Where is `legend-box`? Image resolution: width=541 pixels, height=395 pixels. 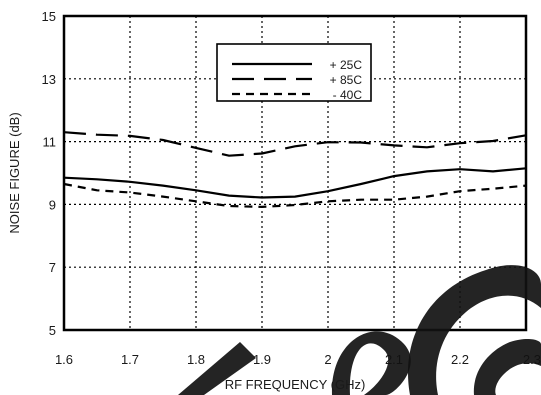
legend-box is located at coordinates (294, 72).